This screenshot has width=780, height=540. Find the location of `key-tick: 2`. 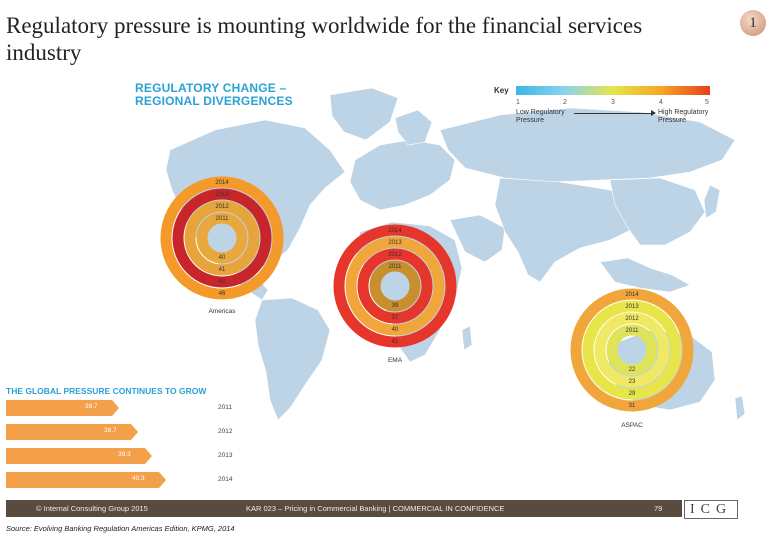

key-tick: 2 is located at coordinates (565, 102).